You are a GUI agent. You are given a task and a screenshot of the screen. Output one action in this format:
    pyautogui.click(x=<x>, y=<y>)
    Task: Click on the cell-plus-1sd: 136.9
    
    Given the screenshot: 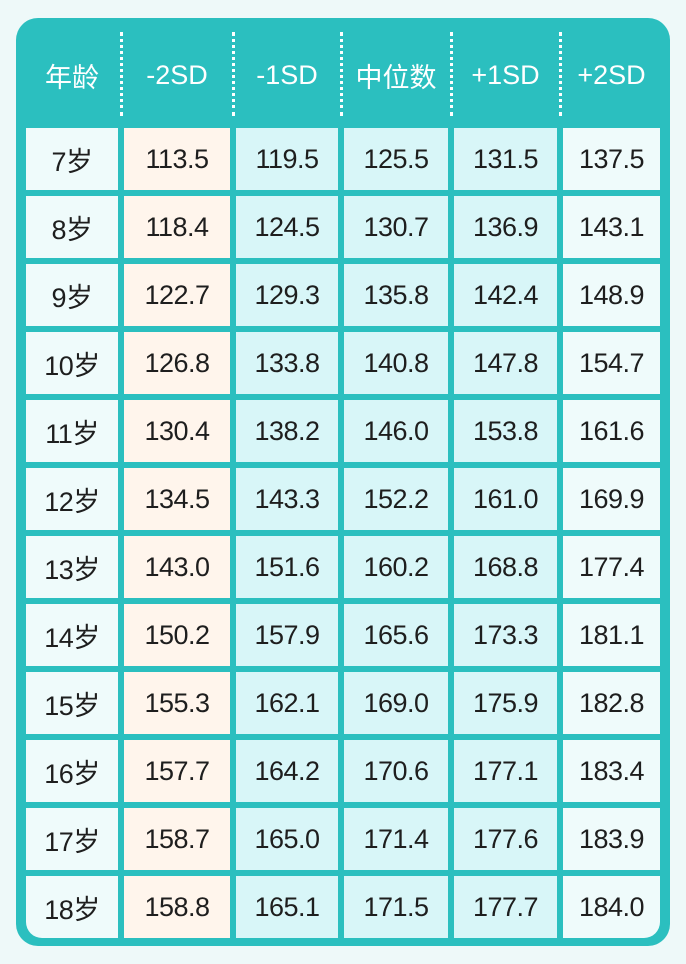 What is the action you would take?
    pyautogui.click(x=505, y=227)
    